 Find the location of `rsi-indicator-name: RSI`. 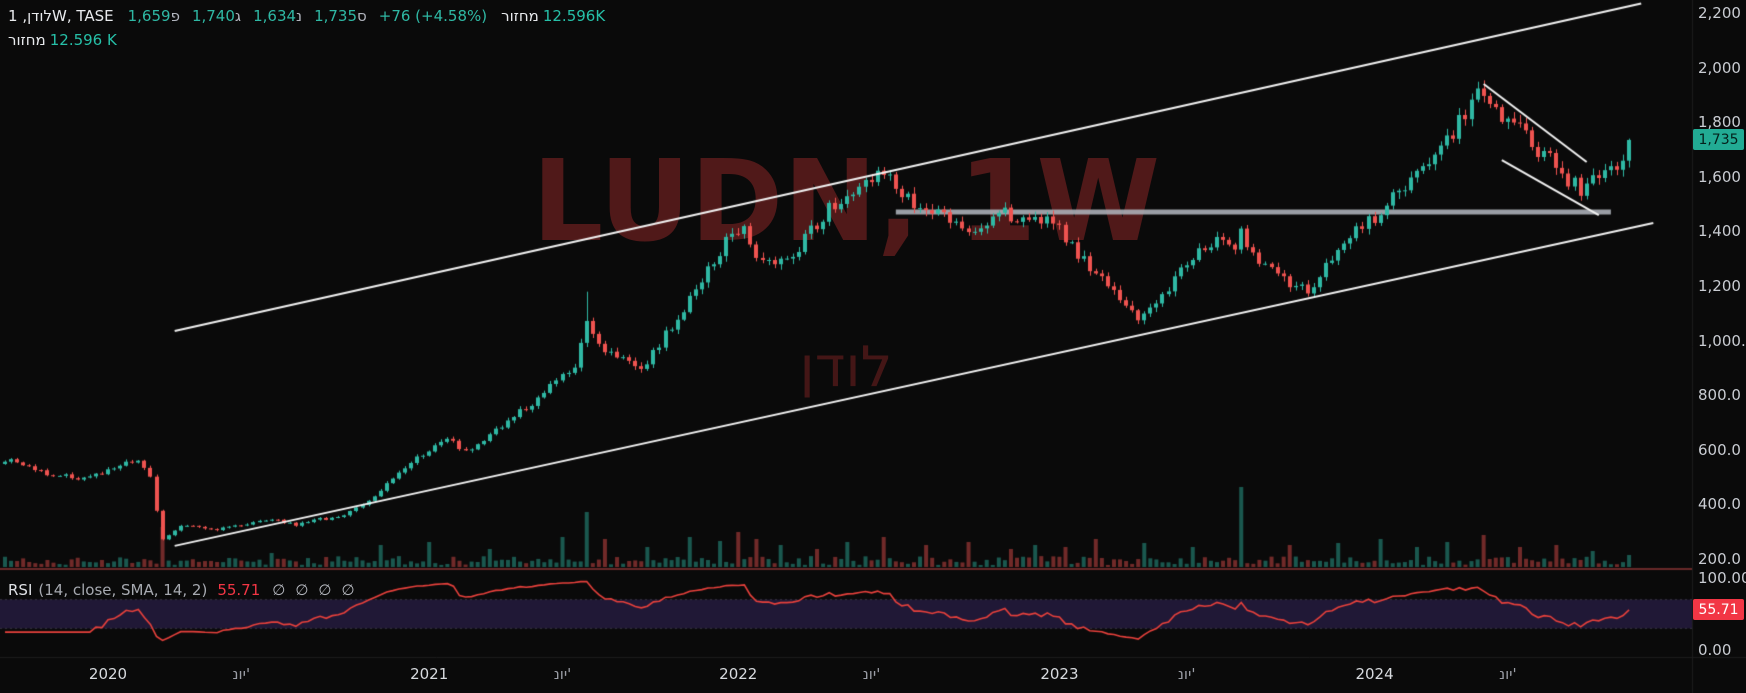

rsi-indicator-name: RSI is located at coordinates (20, 590).